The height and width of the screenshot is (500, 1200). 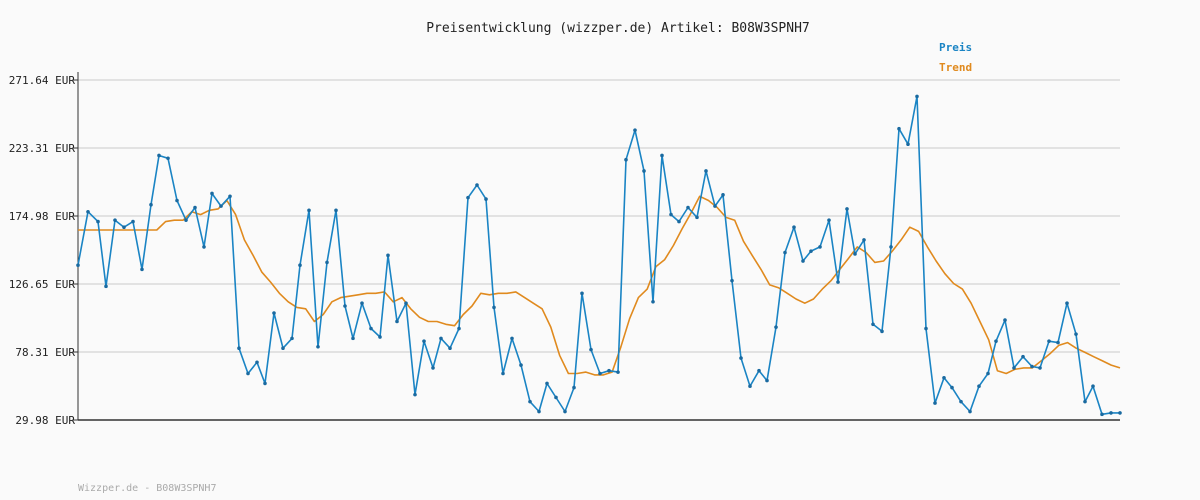 I want to click on y-tick-label: 174.98 EUR, so click(x=42, y=216).